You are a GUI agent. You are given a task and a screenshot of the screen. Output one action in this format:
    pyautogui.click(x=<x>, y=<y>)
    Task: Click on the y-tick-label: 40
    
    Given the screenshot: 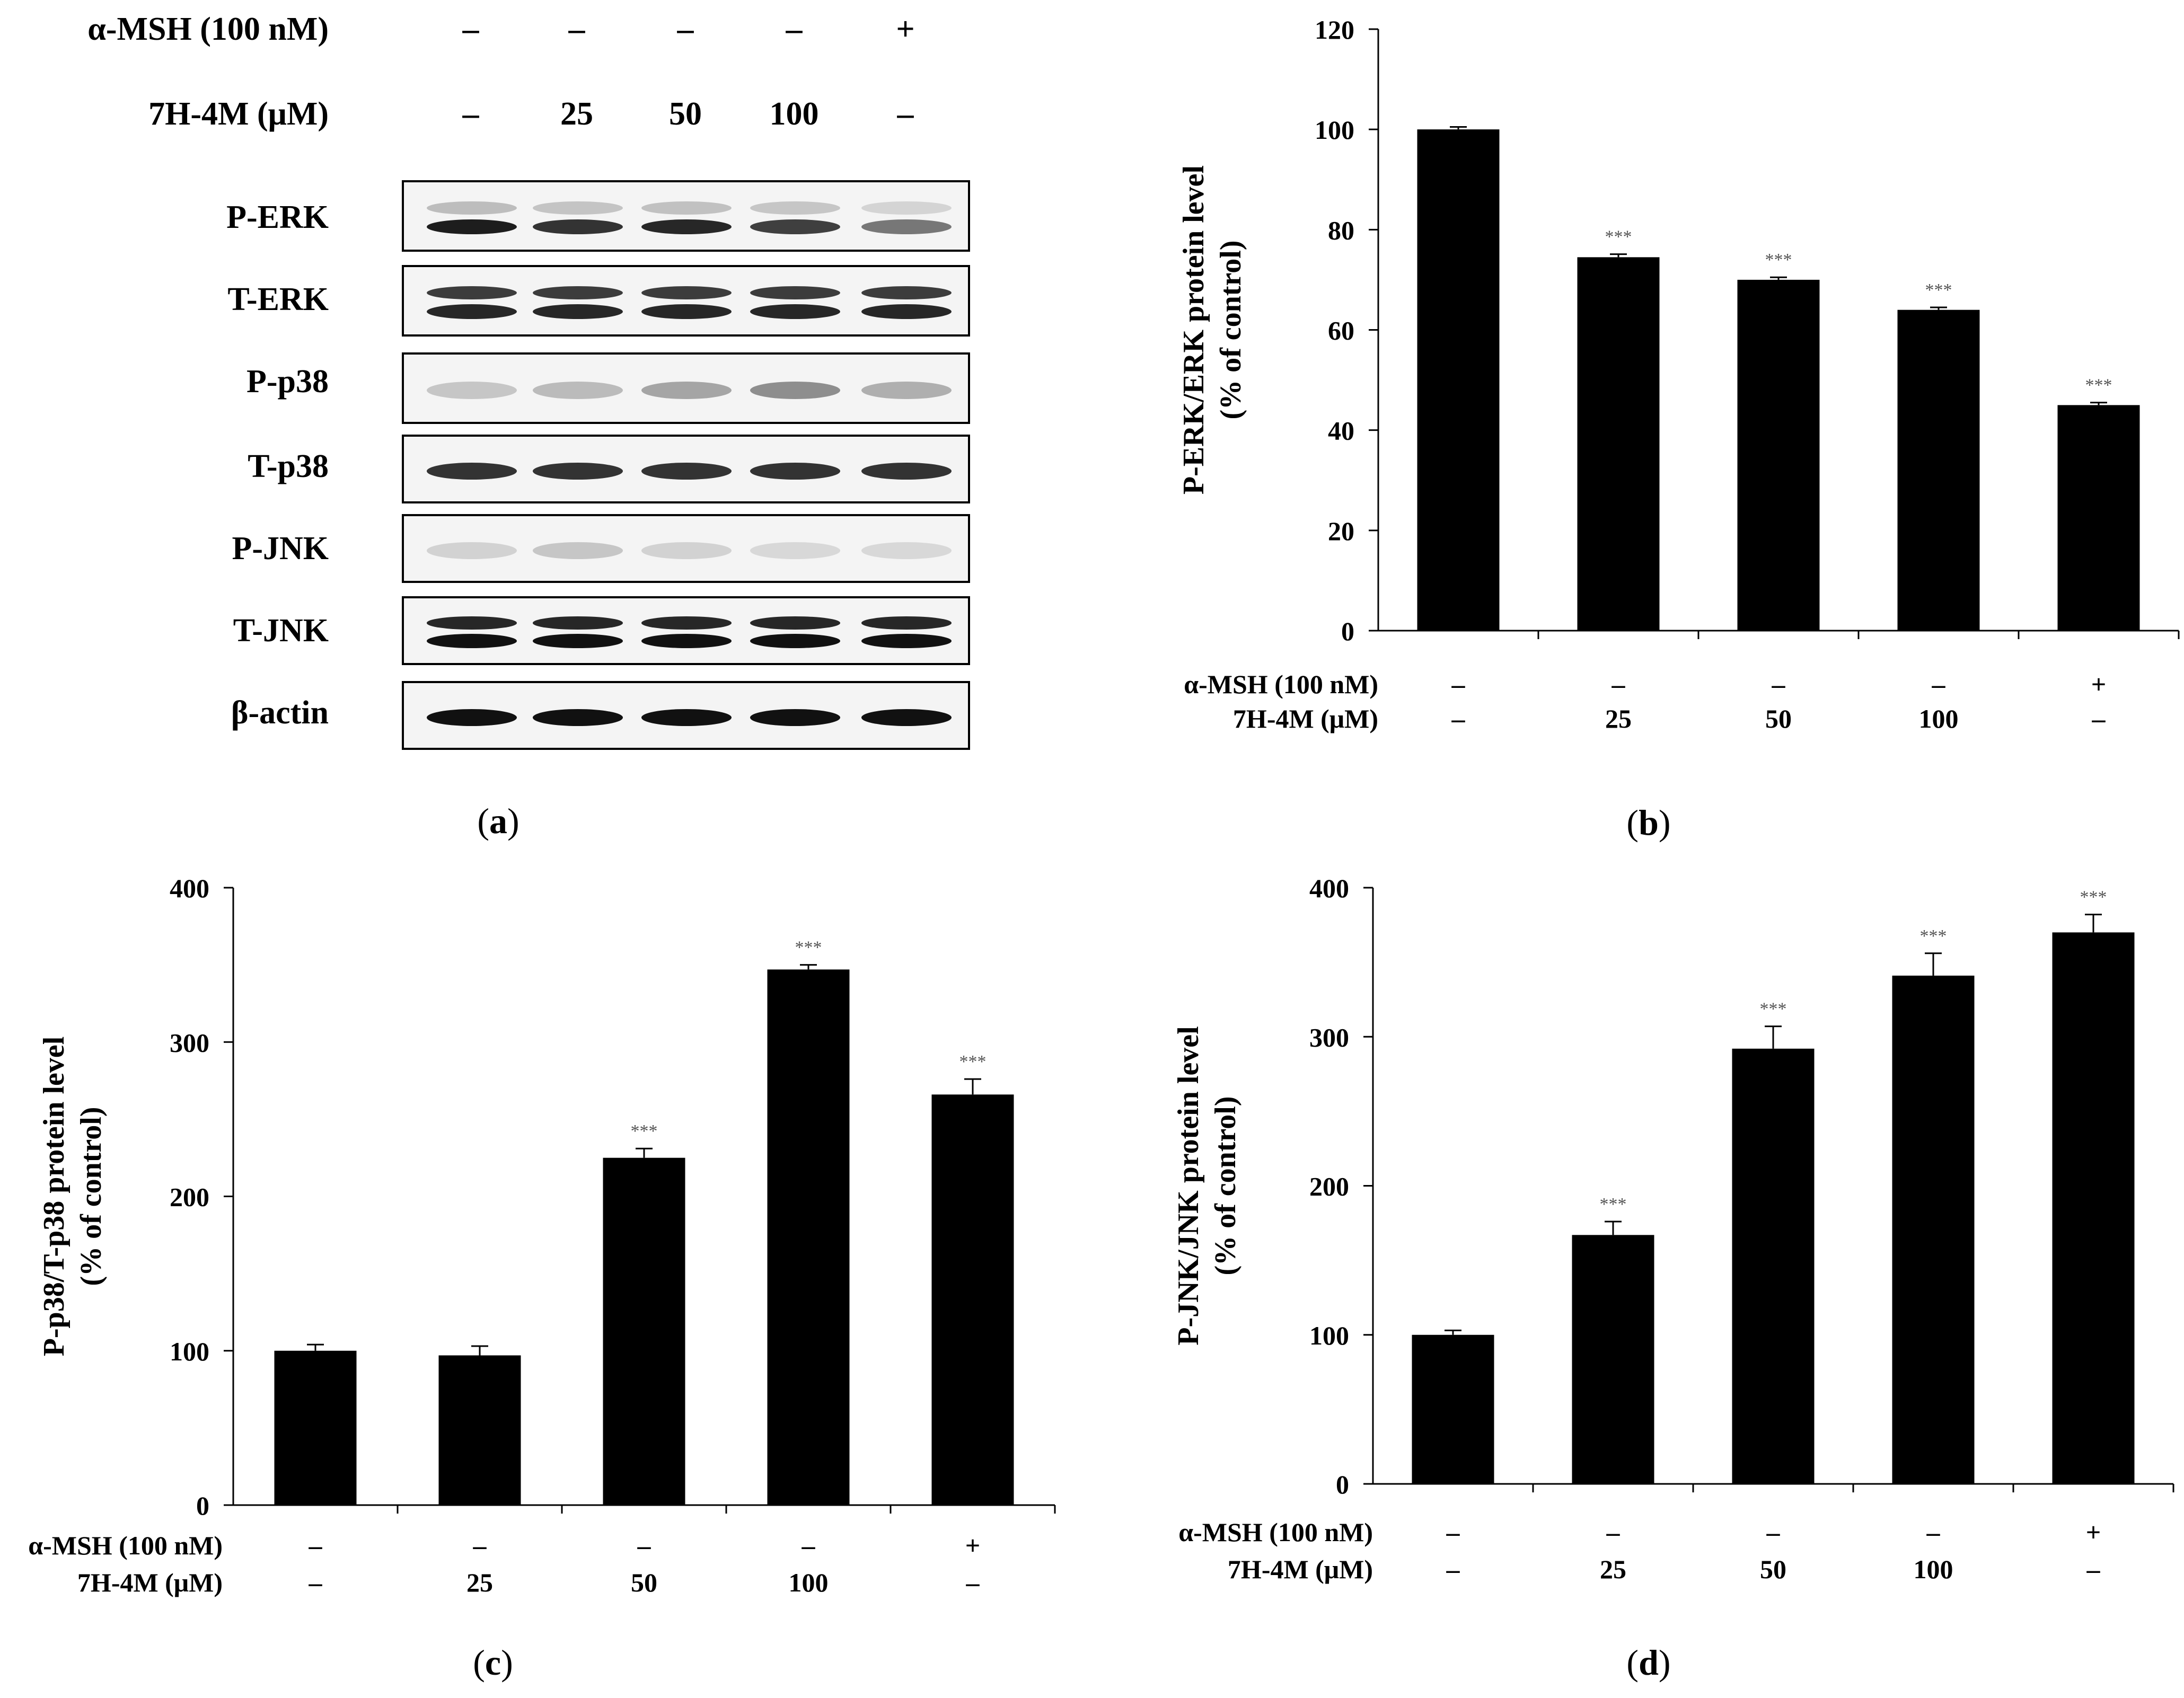 What is the action you would take?
    pyautogui.click(x=1341, y=431)
    